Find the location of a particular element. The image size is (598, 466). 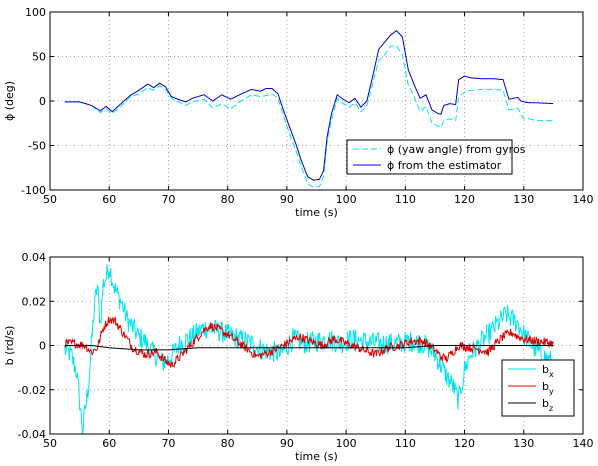

legend-label: ϕ (yaw angle) from gyros is located at coordinates (456, 149).